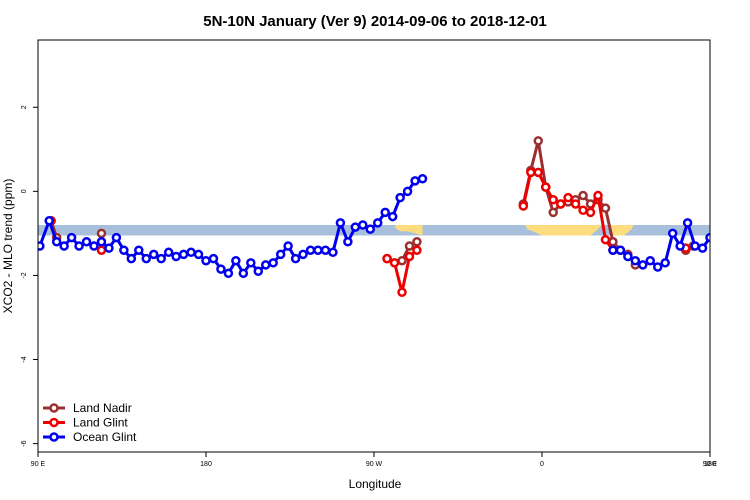 The image size is (750, 500). I want to click on y-tick-label: 0, so click(24, 191).